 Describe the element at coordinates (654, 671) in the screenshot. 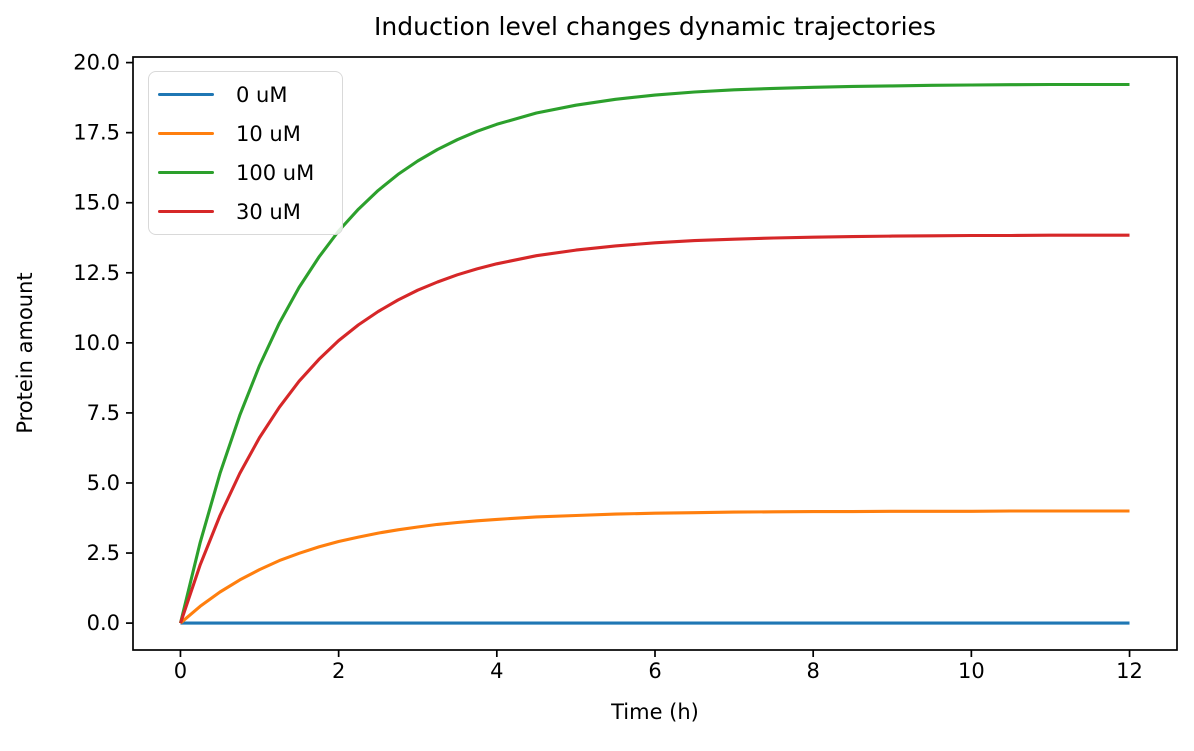

I see `x-tick-label: 6` at that location.